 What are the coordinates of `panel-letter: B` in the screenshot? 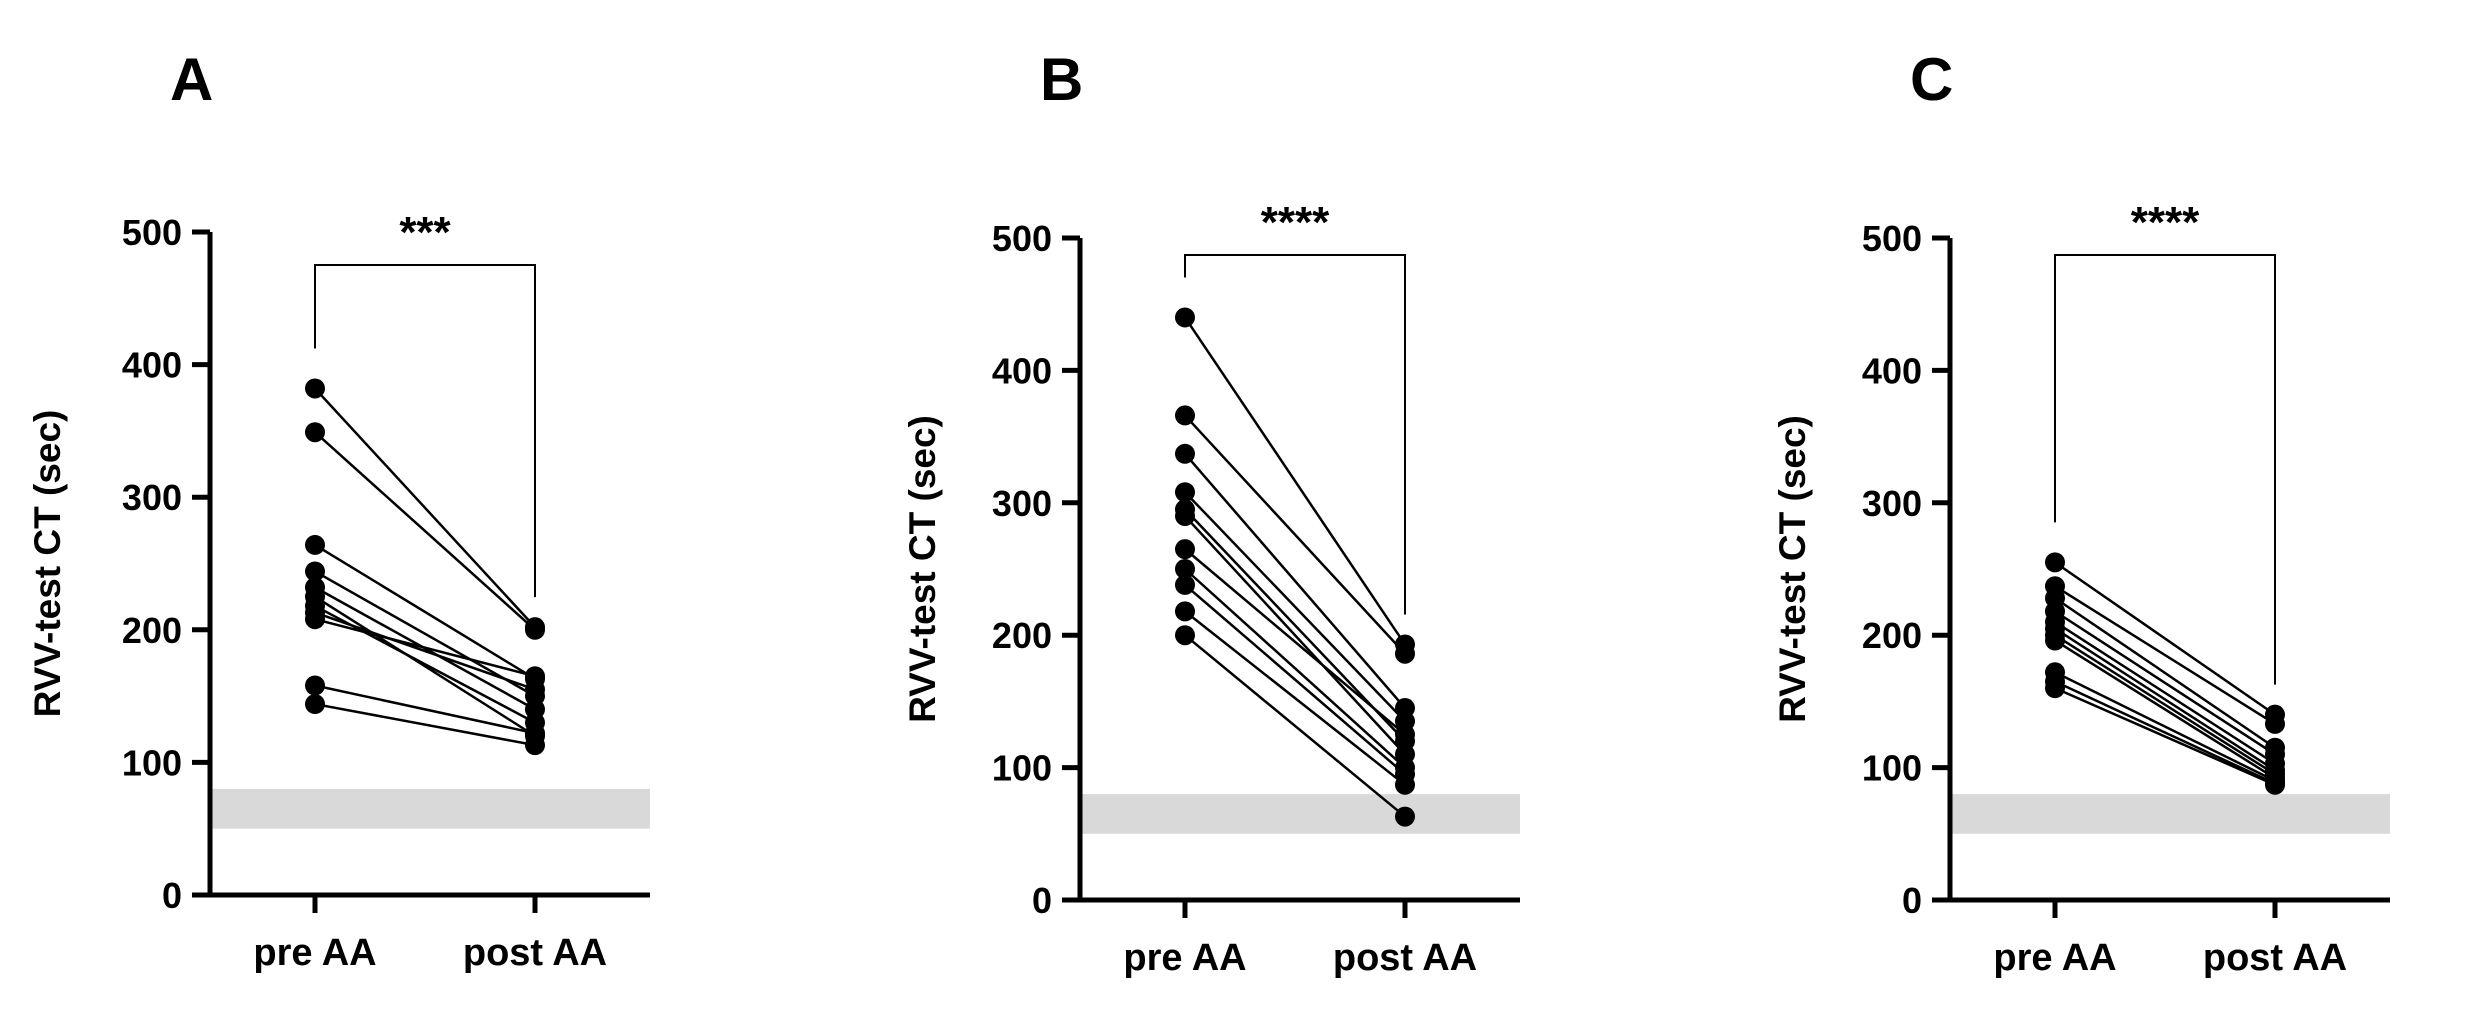 It's located at (1061, 79).